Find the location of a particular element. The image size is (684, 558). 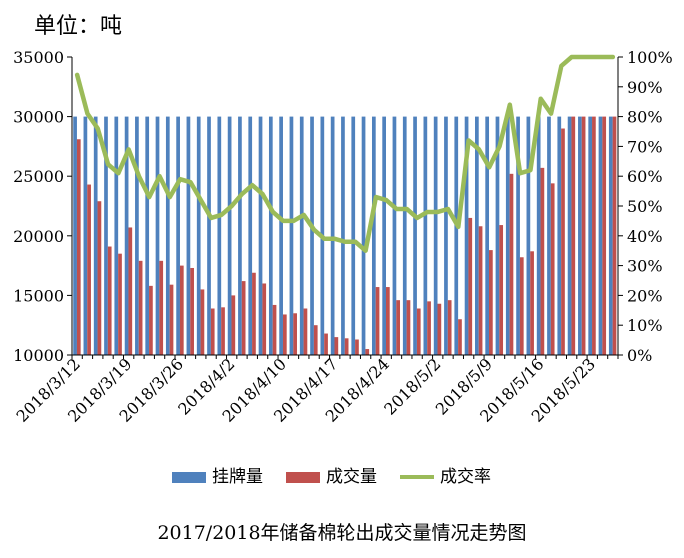

right-tick-label: 40% is located at coordinates (645, 236).